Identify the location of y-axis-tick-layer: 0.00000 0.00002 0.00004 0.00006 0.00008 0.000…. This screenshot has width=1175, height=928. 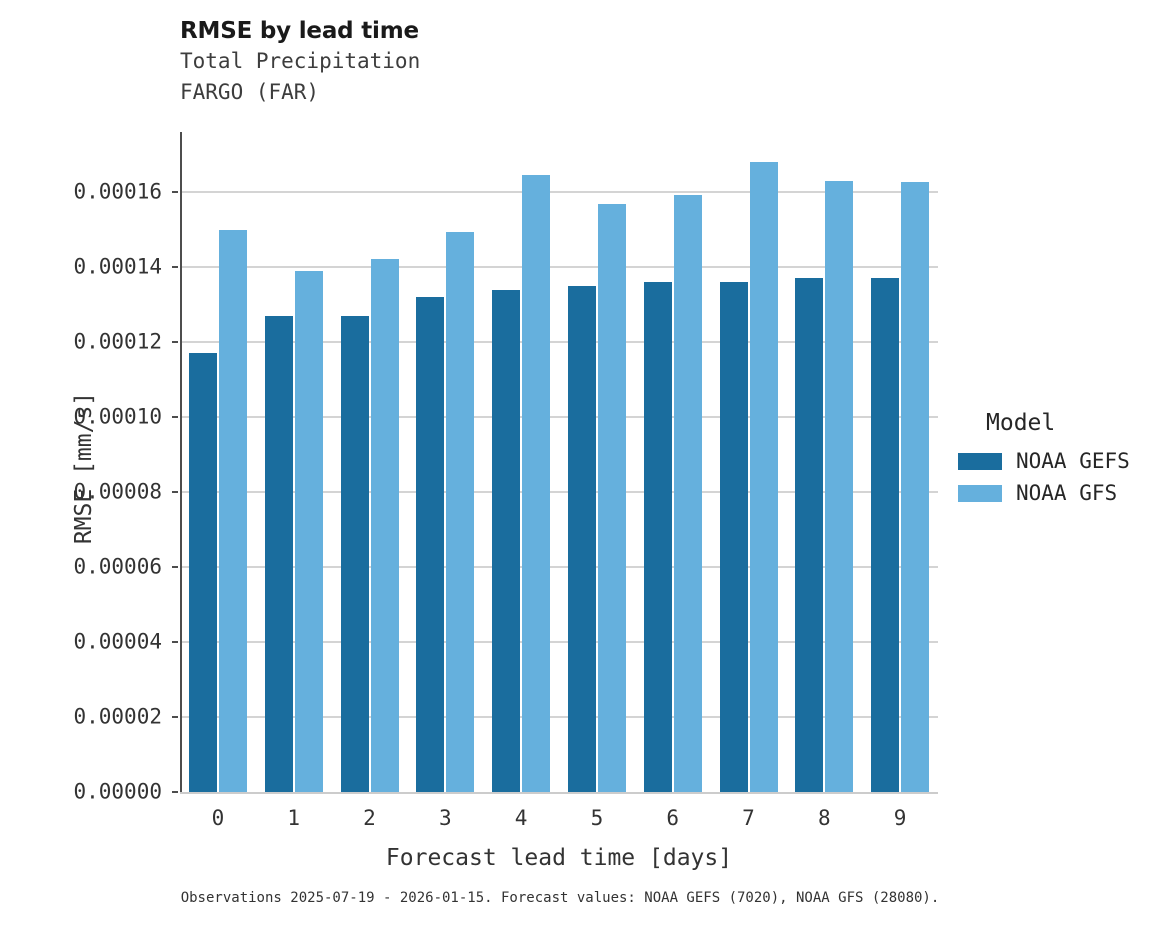
(89, 467).